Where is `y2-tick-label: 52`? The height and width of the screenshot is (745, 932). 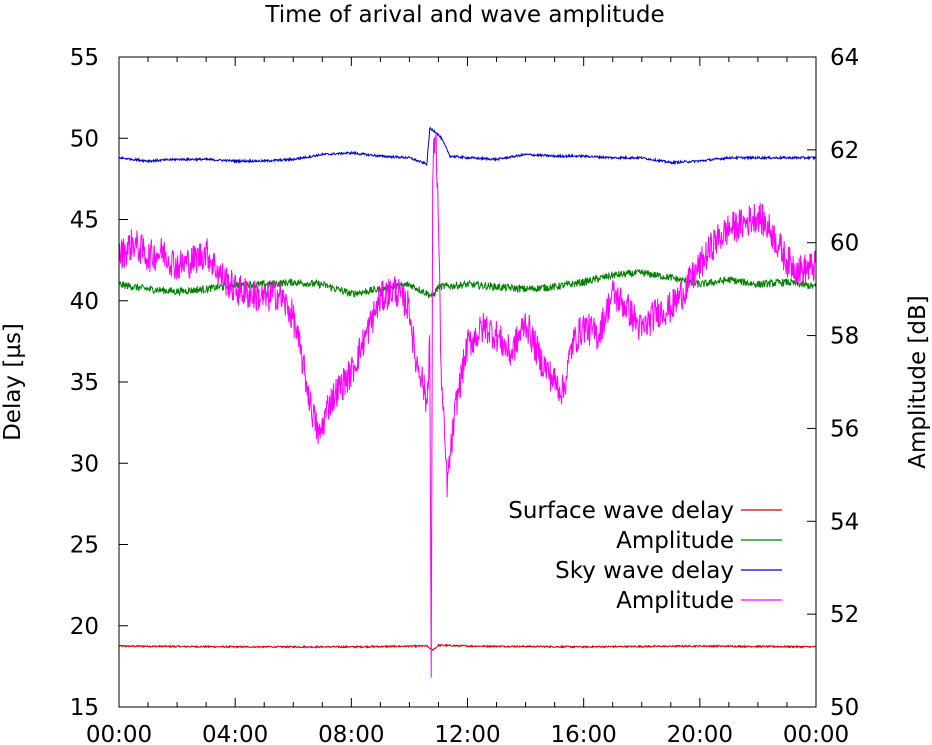 y2-tick-label: 52 is located at coordinates (844, 615).